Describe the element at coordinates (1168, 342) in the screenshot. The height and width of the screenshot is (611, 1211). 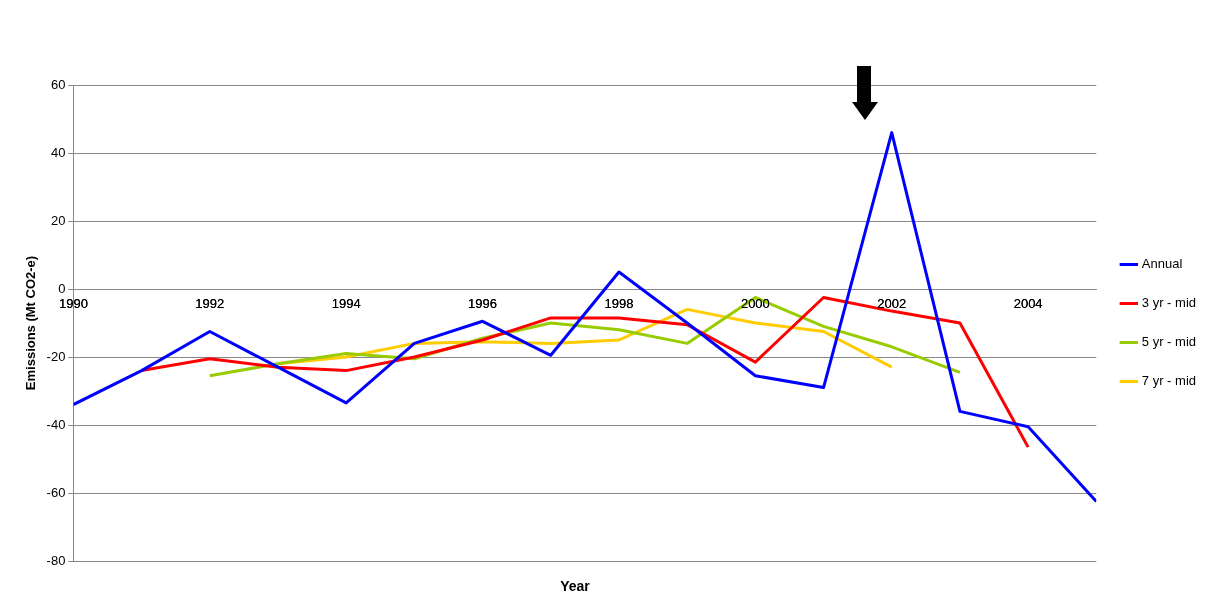
I see `legend-label: 5 yr - mid` at that location.